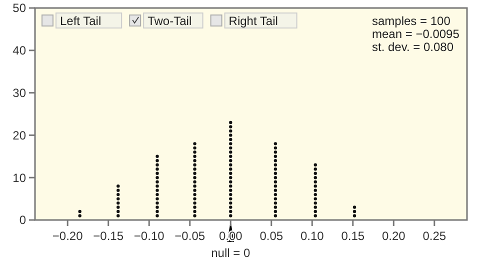  What do you see at coordinates (19, 177) in the screenshot?
I see `y-tick-label: 10` at bounding box center [19, 177].